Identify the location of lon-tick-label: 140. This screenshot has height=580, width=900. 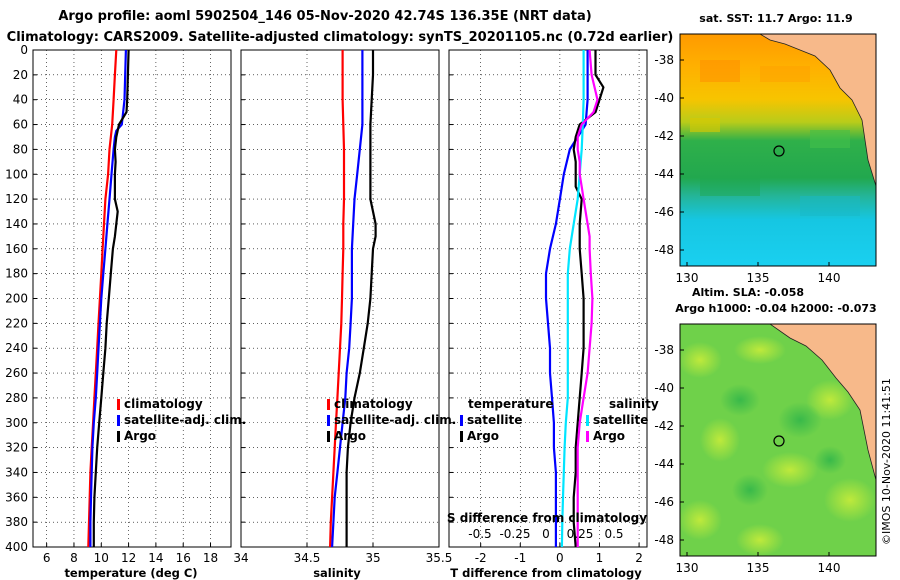
(829, 568).